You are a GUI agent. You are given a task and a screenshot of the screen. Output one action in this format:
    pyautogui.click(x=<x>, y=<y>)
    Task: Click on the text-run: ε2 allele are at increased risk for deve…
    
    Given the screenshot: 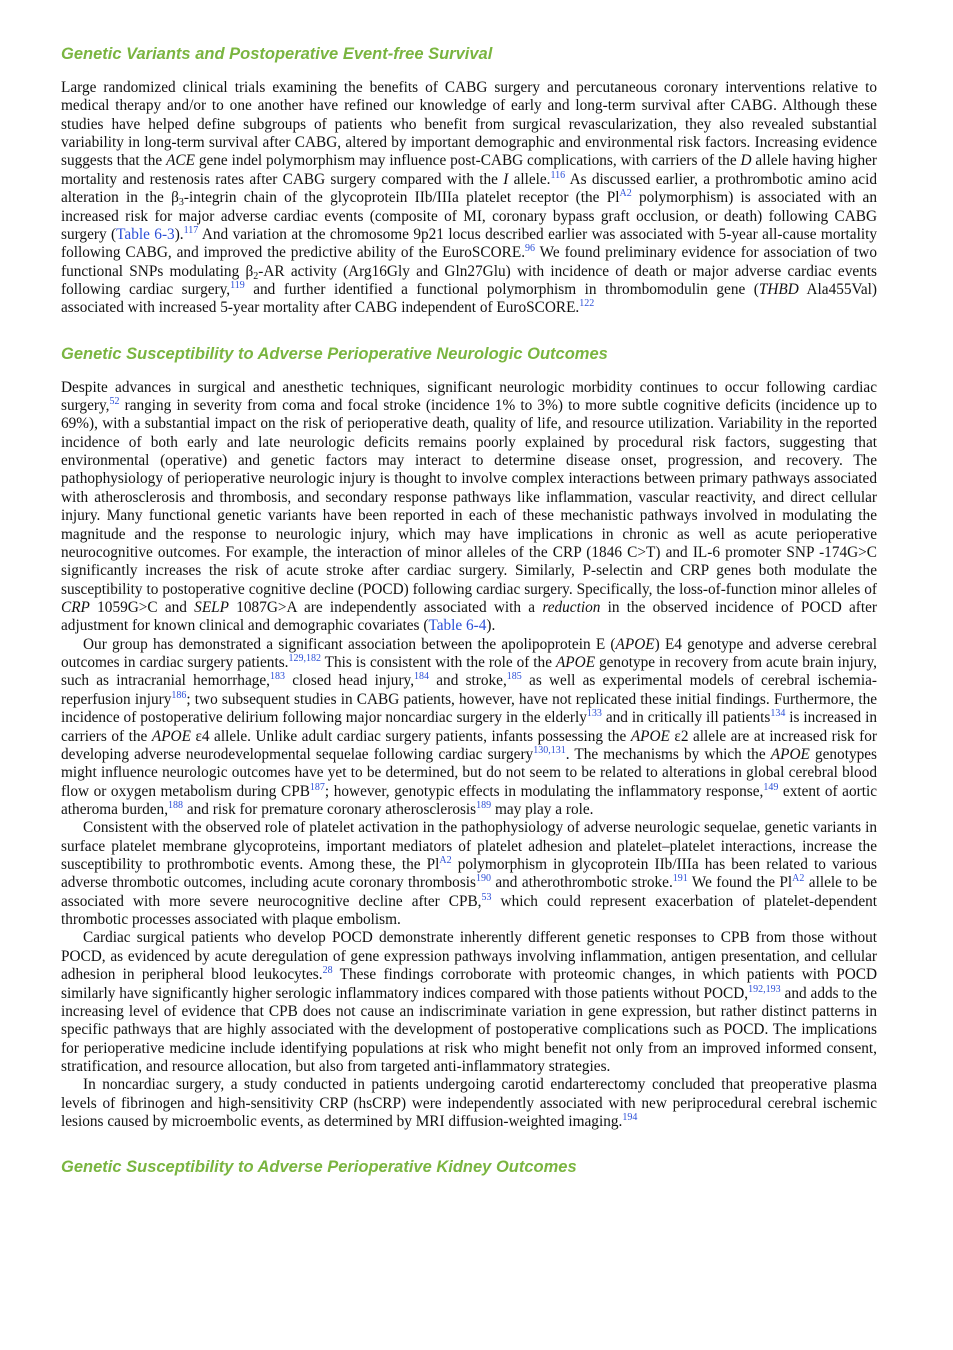 What is the action you would take?
    pyautogui.click(x=469, y=745)
    